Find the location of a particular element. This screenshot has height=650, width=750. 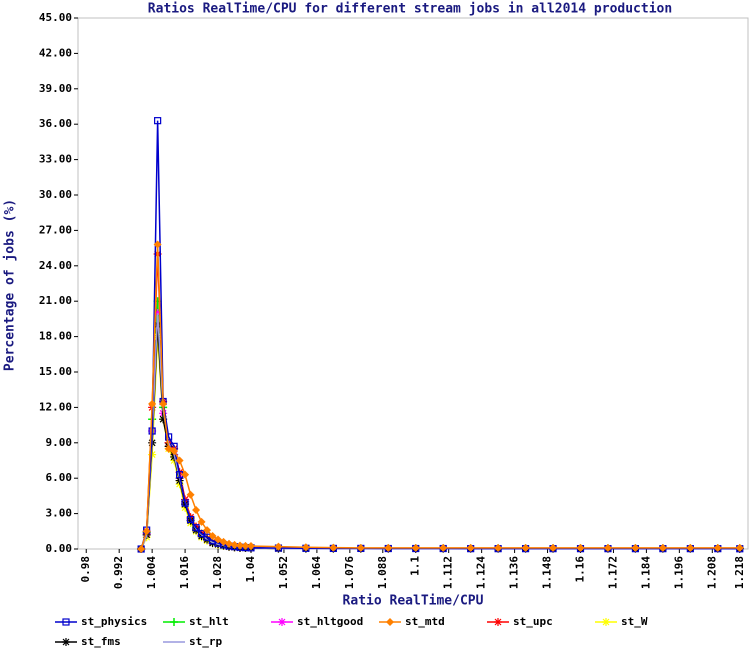

x-tick-label: 1.196 is located at coordinates (678, 572).